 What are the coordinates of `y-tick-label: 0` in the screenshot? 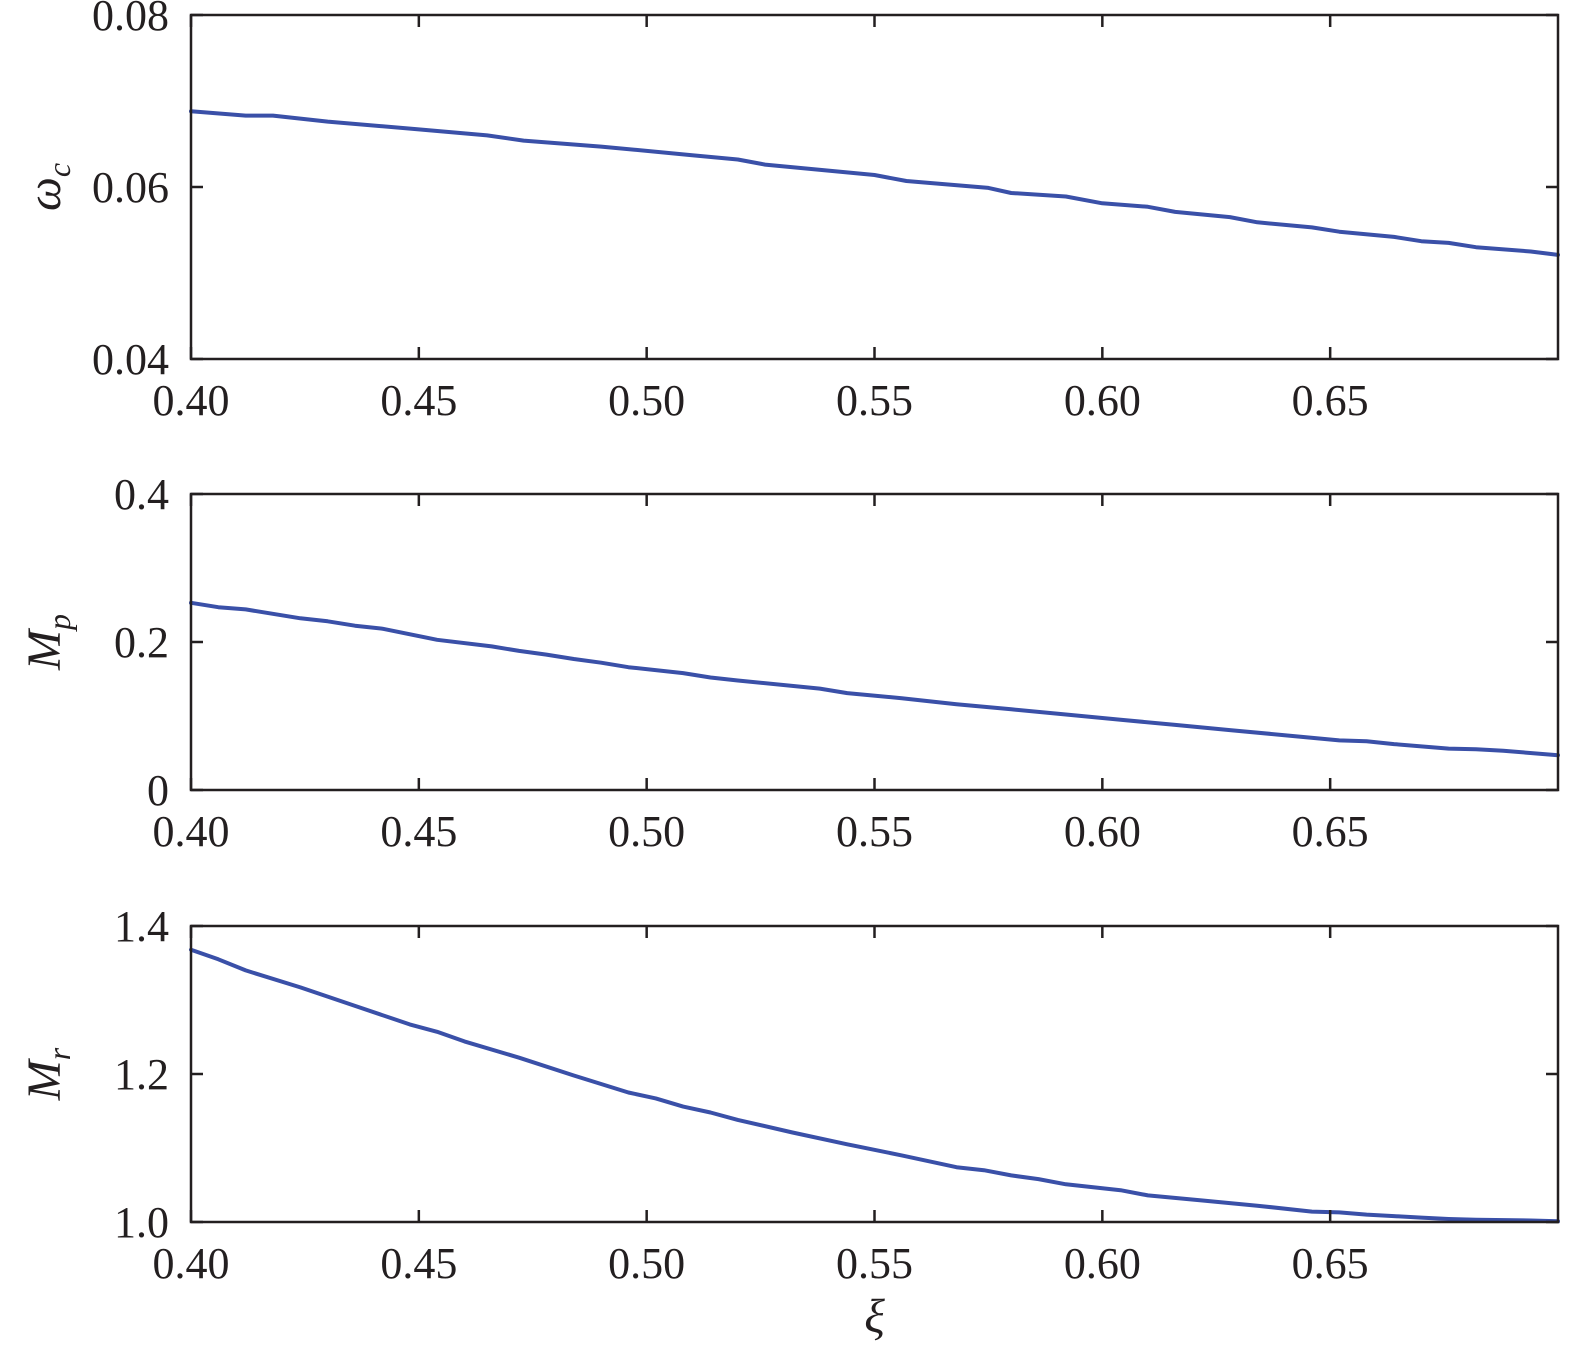 It's located at (158, 790).